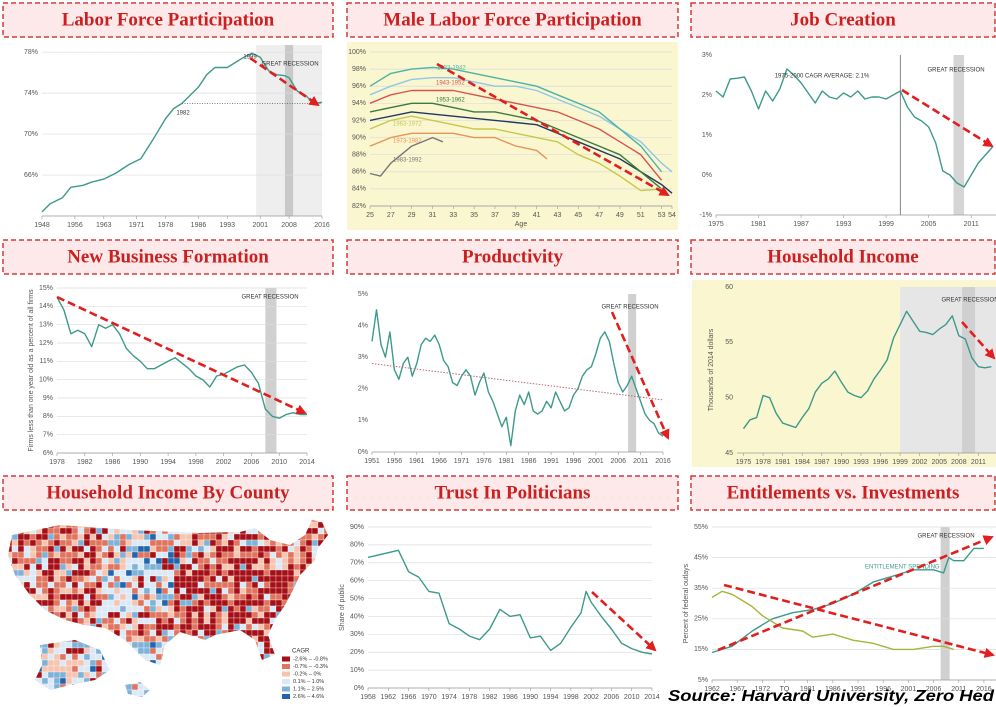 This screenshot has width=996, height=707. What do you see at coordinates (31, 175) in the screenshot?
I see `y-tick-label: 66%` at bounding box center [31, 175].